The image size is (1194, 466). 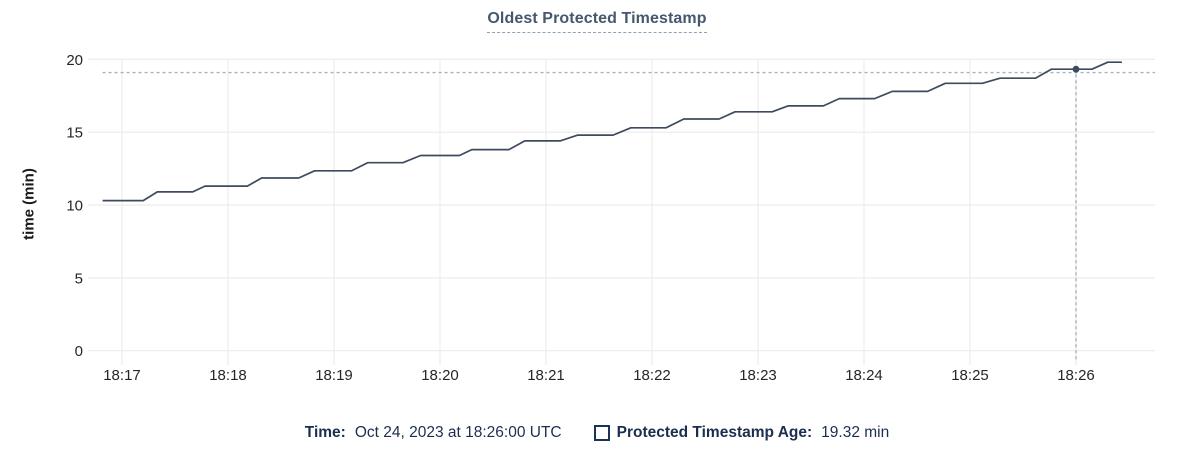 I want to click on x-tick-label: 18:17, so click(x=122, y=375).